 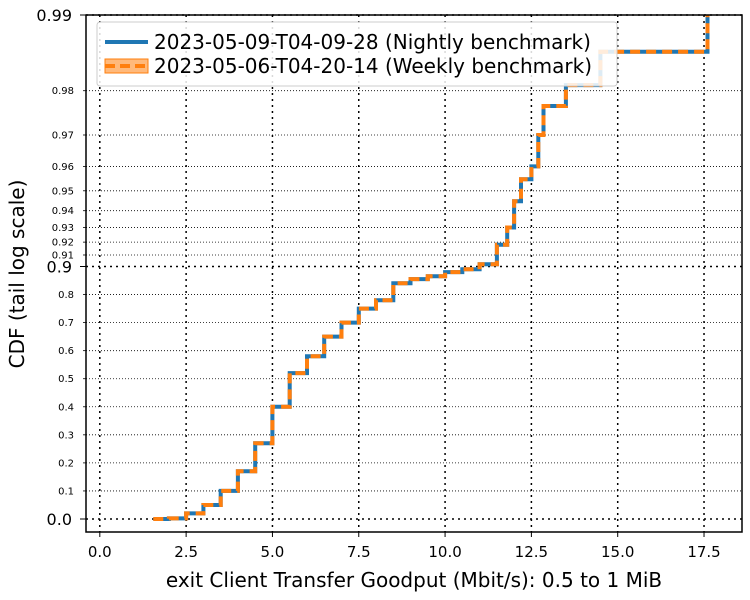 I want to click on x-tick-label: 0.0, so click(x=100, y=552).